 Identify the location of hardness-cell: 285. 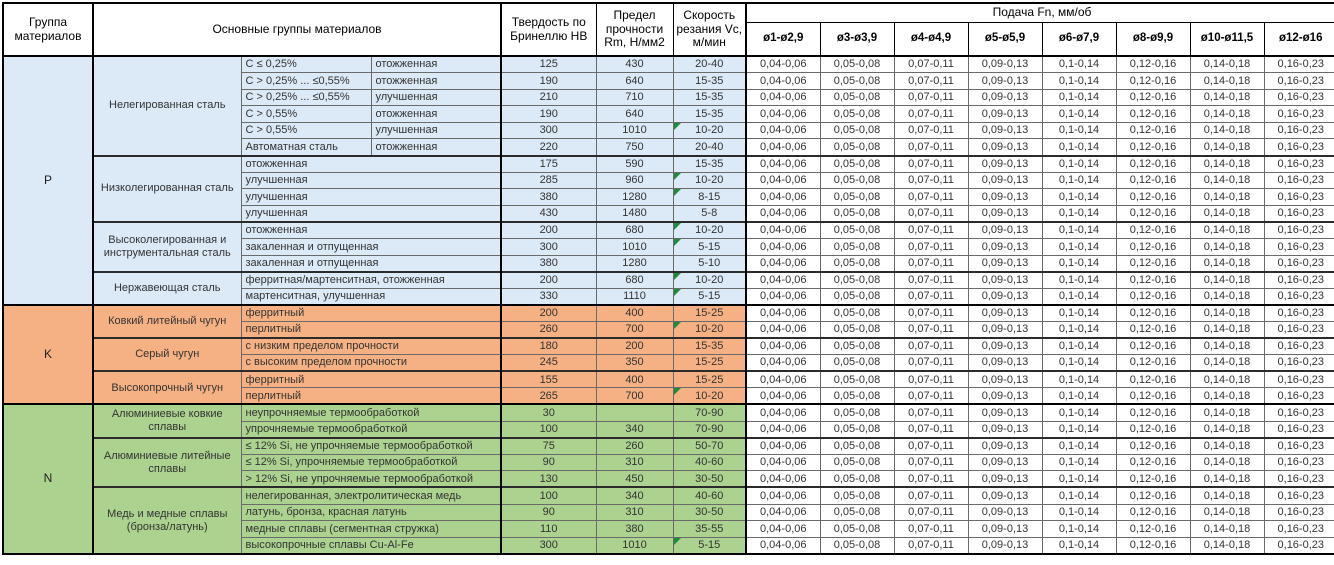
(548, 180).